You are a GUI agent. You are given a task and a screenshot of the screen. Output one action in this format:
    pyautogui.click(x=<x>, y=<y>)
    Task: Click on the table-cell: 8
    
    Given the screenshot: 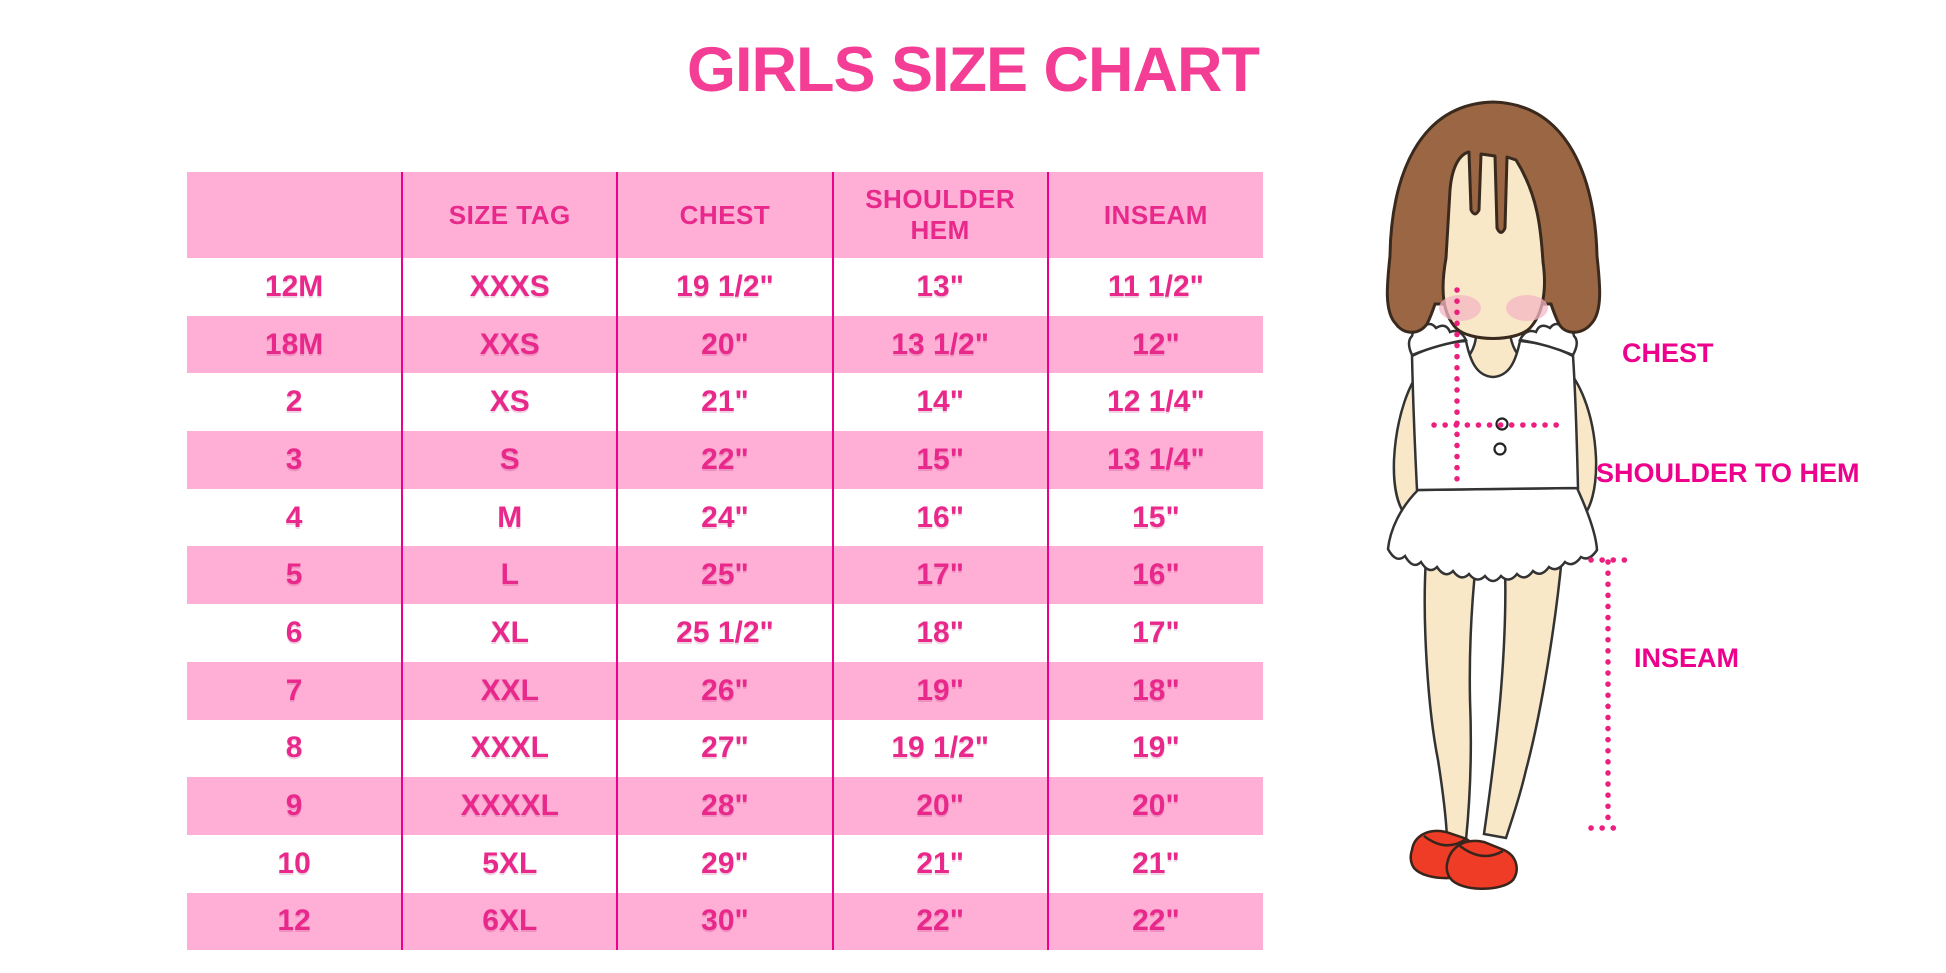 What is the action you would take?
    pyautogui.click(x=294, y=748)
    